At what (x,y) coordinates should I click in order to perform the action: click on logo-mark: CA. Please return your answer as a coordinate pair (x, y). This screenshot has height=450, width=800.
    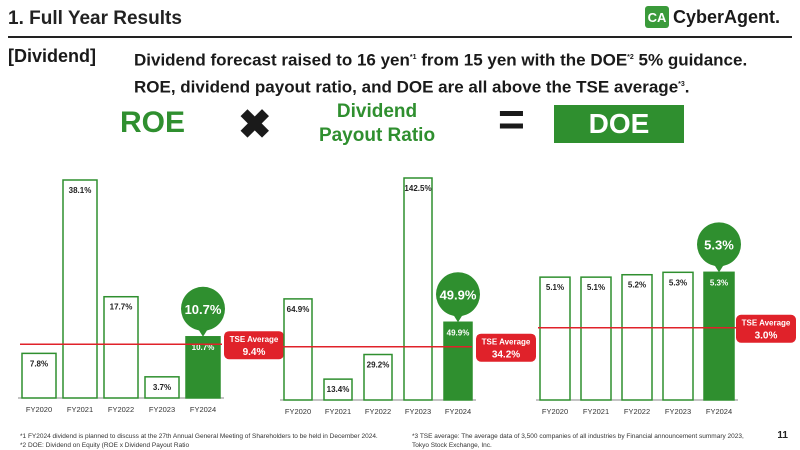
    Looking at the image, I should click on (656, 17).